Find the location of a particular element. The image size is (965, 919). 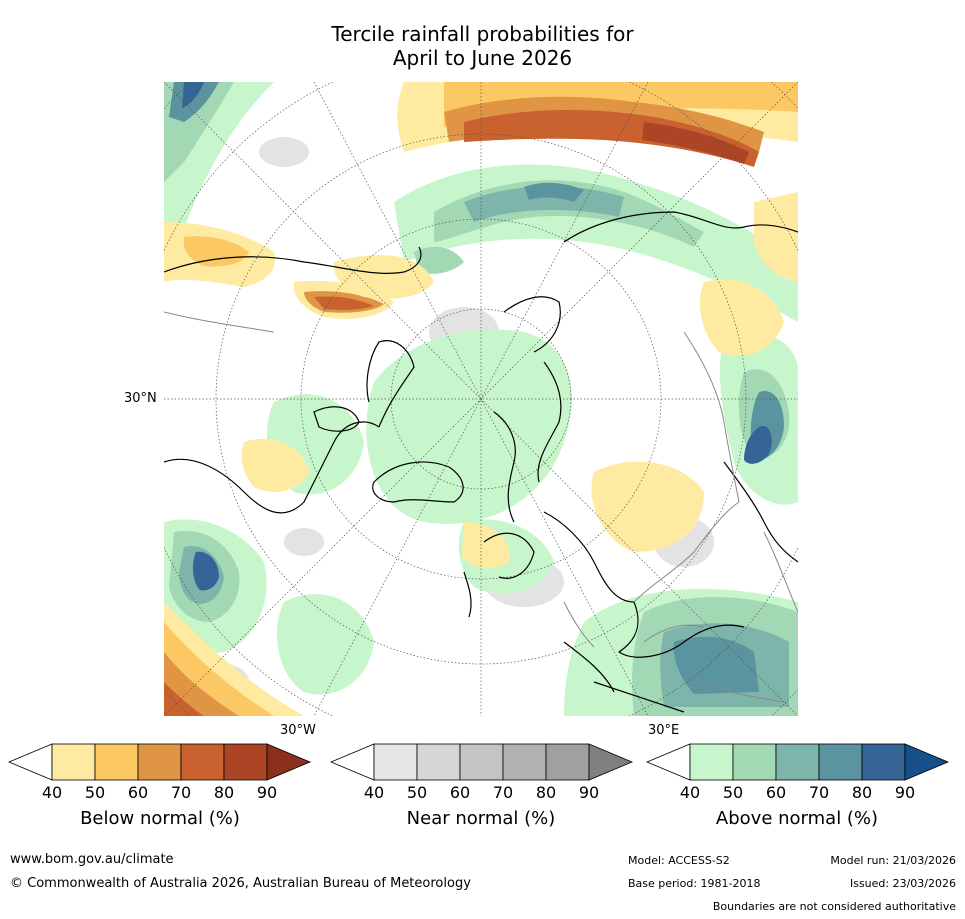

colorbar-title-below: Below normal (%) is located at coordinates (160, 818).